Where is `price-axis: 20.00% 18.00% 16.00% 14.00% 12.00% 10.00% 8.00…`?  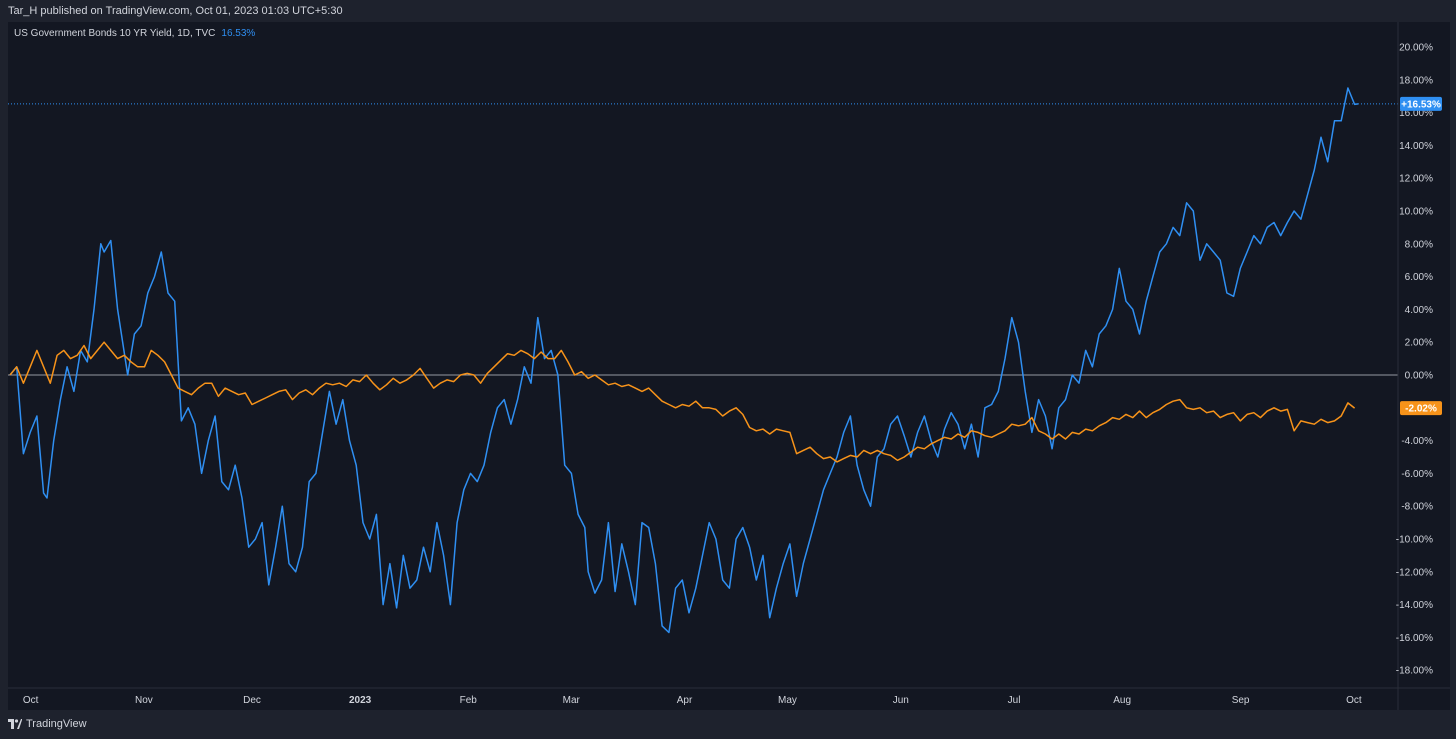
price-axis: 20.00% 18.00% 16.00% 14.00% 12.00% 10.00% 8.00… is located at coordinates (1414, 360).